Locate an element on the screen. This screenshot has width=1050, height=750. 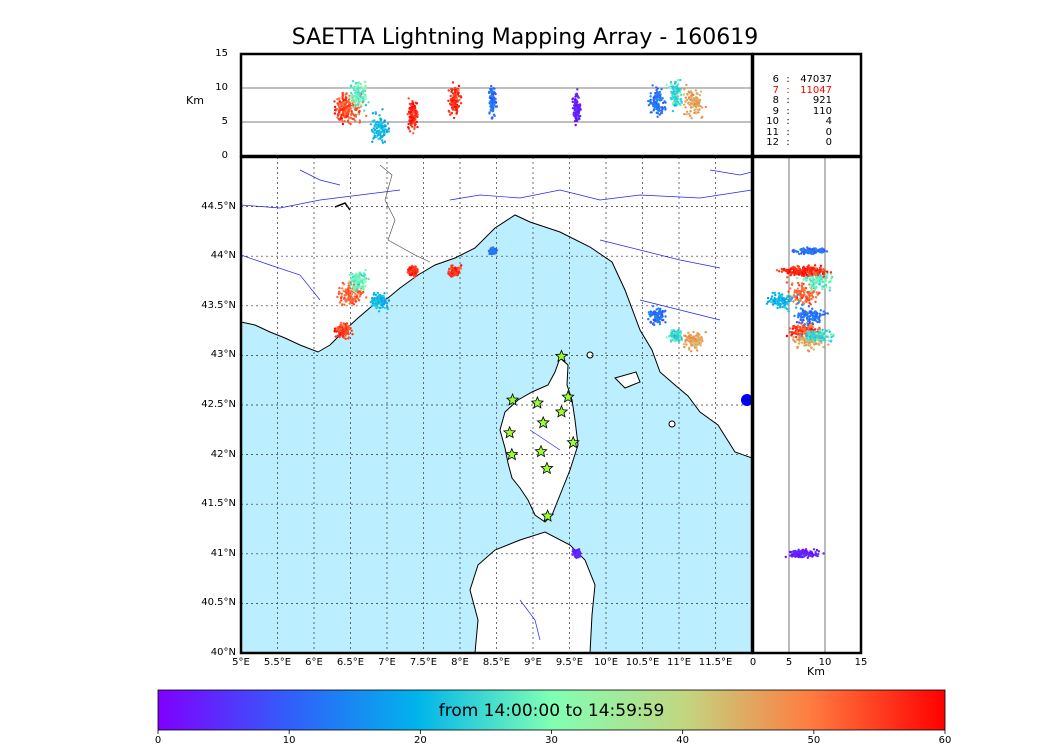
colorbar-ticks is located at coordinates (551, 732).